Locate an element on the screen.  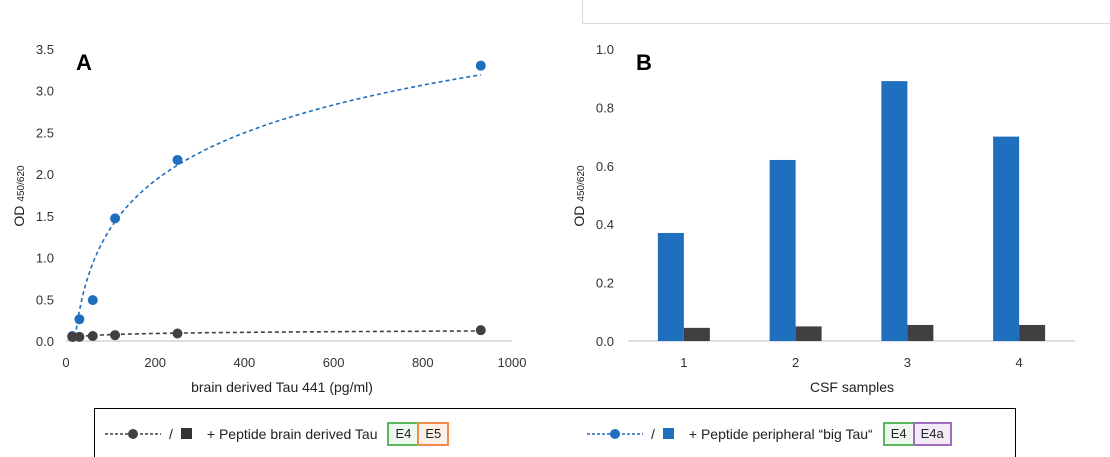
chart-b-y-tick: 0.4 is located at coordinates (605, 224).